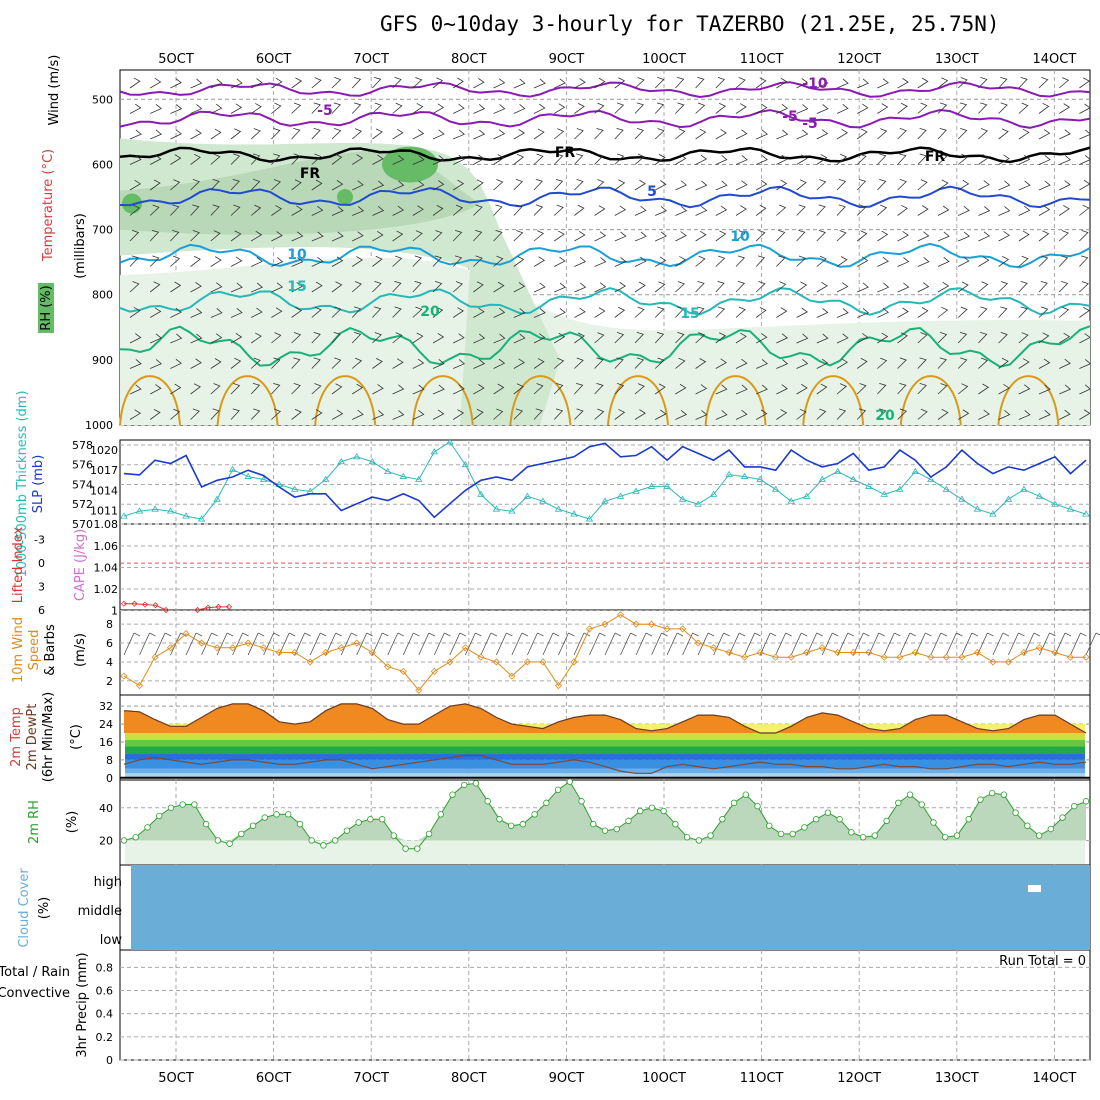 This screenshot has width=1100, height=1100. What do you see at coordinates (132, 203) in the screenshot?
I see `rh-moist-patch` at bounding box center [132, 203].